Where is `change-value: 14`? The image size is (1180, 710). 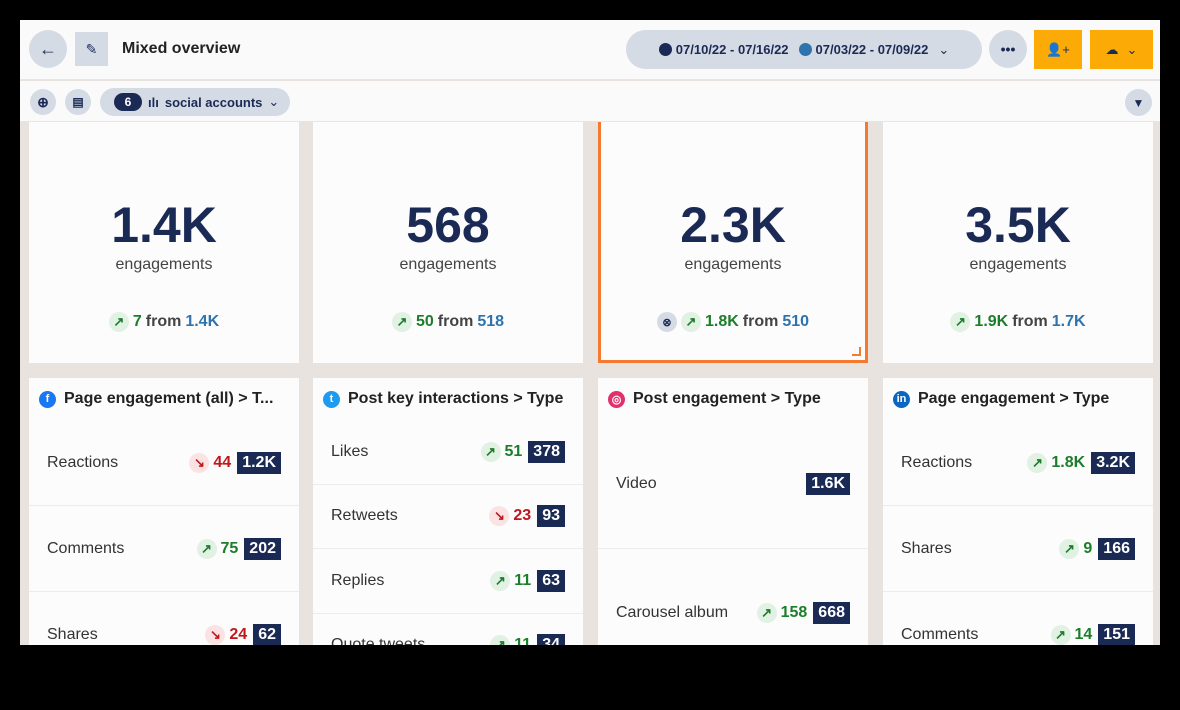 change-value: 14 is located at coordinates (1083, 634).